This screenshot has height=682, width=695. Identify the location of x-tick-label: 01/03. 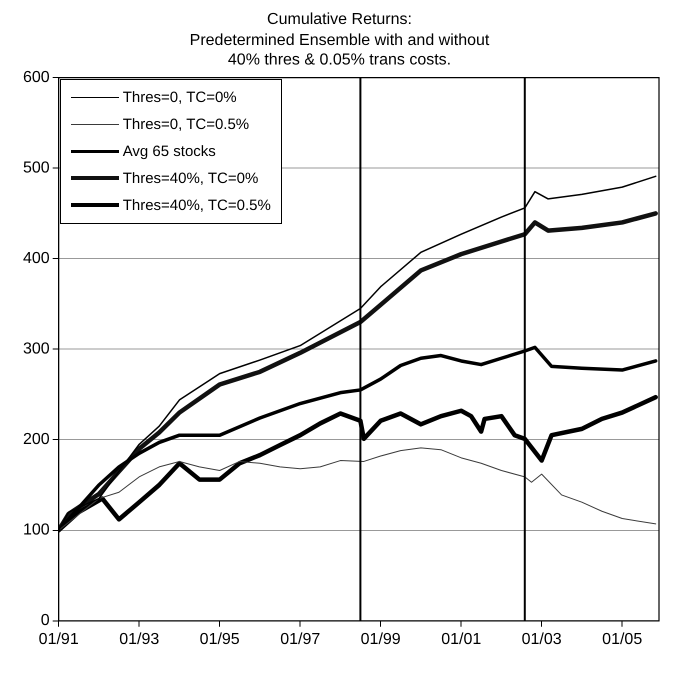
(542, 639).